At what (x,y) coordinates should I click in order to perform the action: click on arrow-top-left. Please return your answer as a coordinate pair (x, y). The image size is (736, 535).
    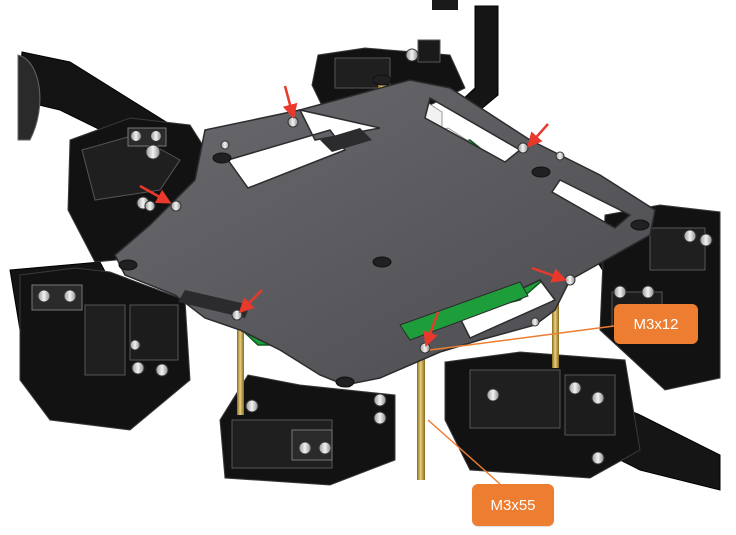
    Looking at the image, I should click on (290, 102).